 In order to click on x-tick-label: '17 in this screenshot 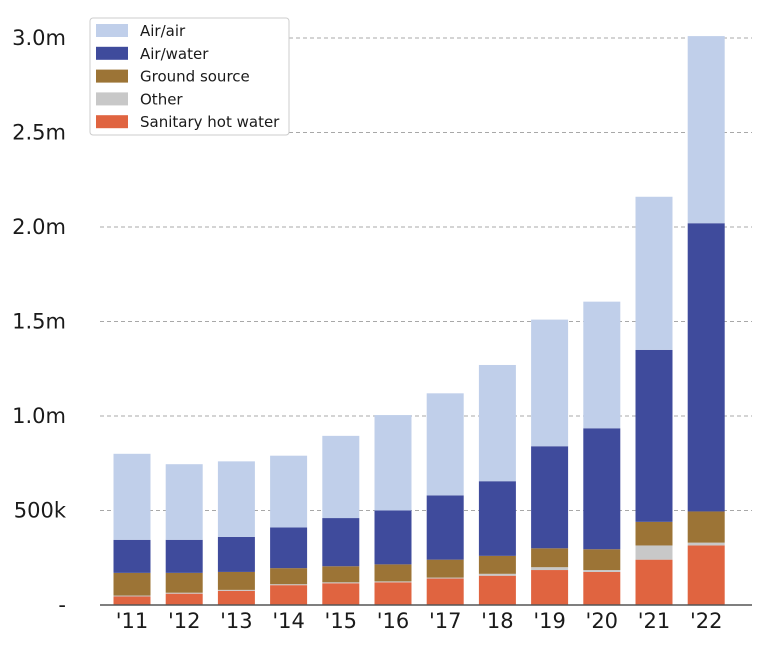, I will do `click(445, 621)`.